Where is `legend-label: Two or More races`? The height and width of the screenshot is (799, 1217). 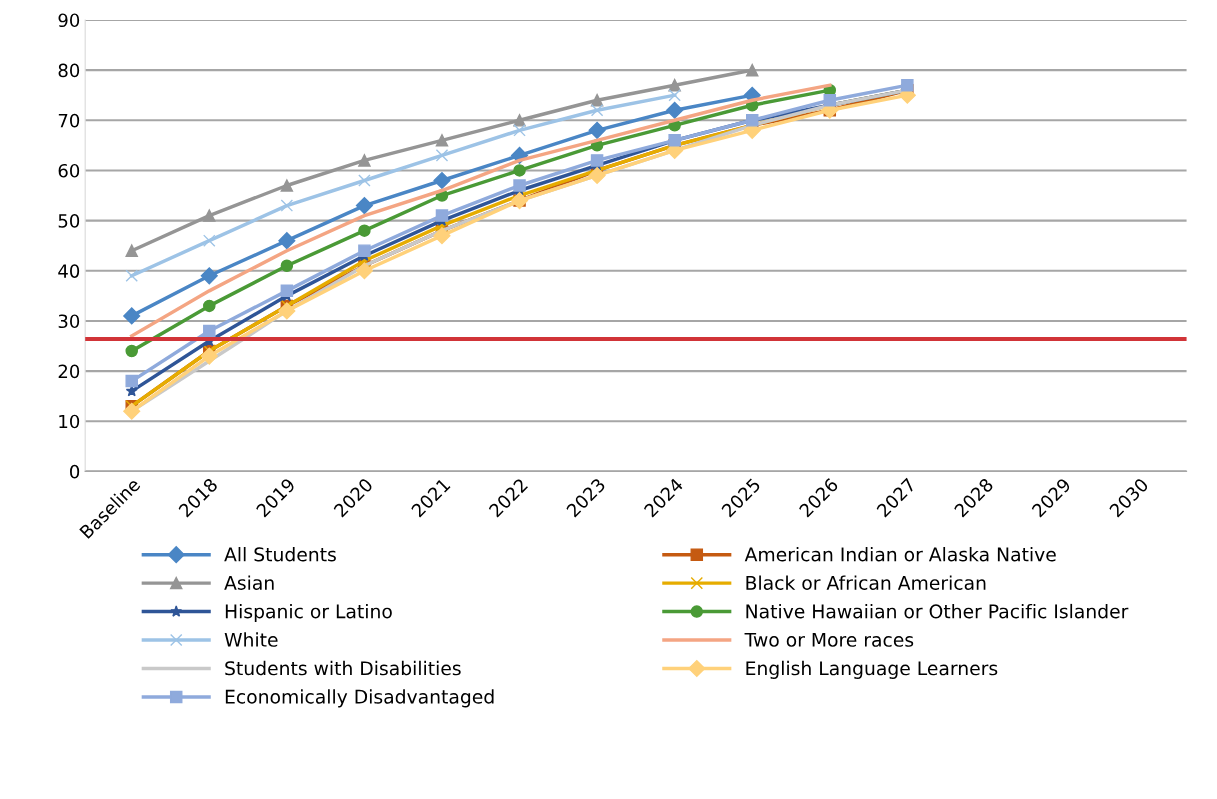 legend-label: Two or More races is located at coordinates (829, 639).